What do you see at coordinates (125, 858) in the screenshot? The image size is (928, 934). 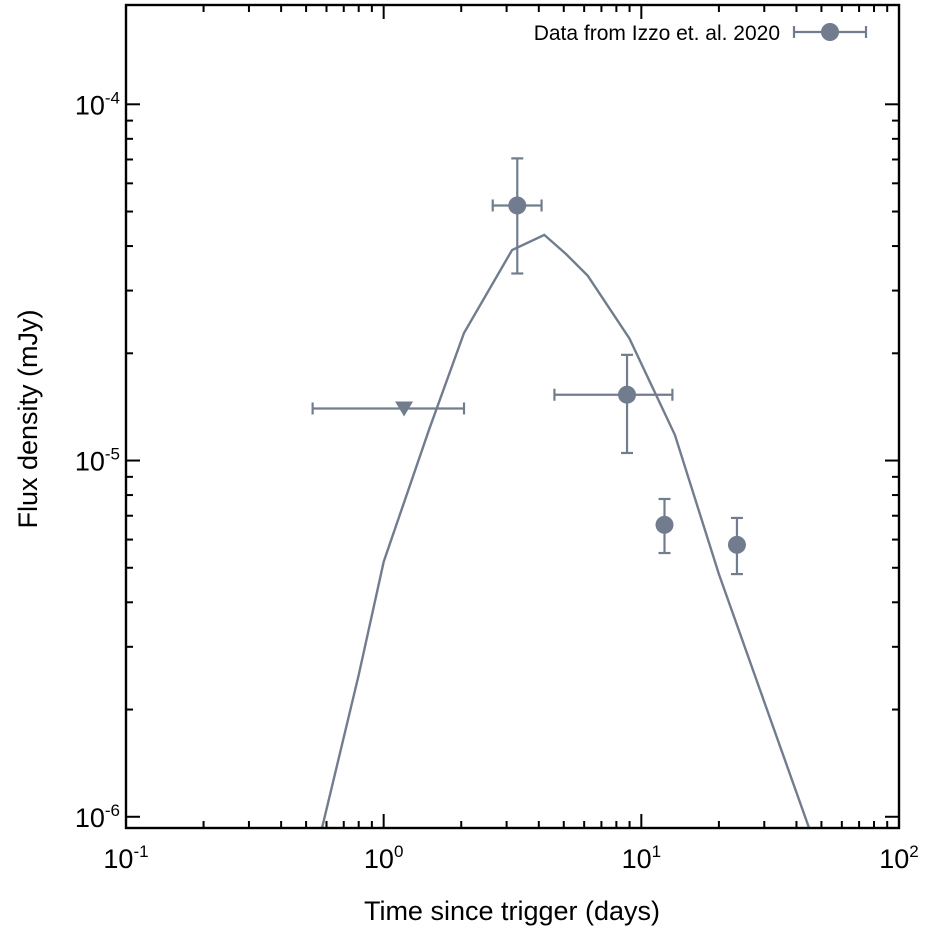 I see `x-tick-label: 10⁻¹` at bounding box center [125, 858].